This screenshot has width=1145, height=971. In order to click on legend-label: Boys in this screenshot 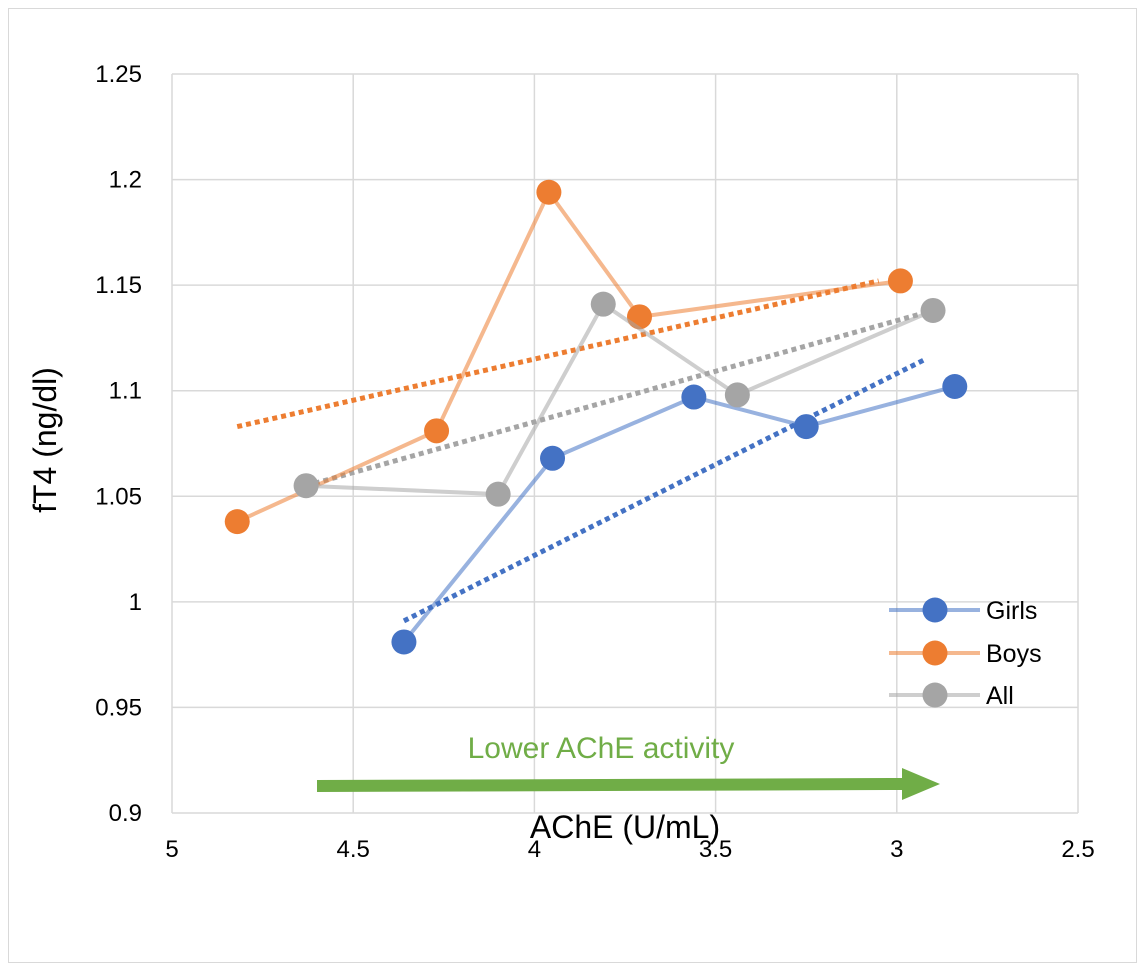, I will do `click(1014, 654)`.